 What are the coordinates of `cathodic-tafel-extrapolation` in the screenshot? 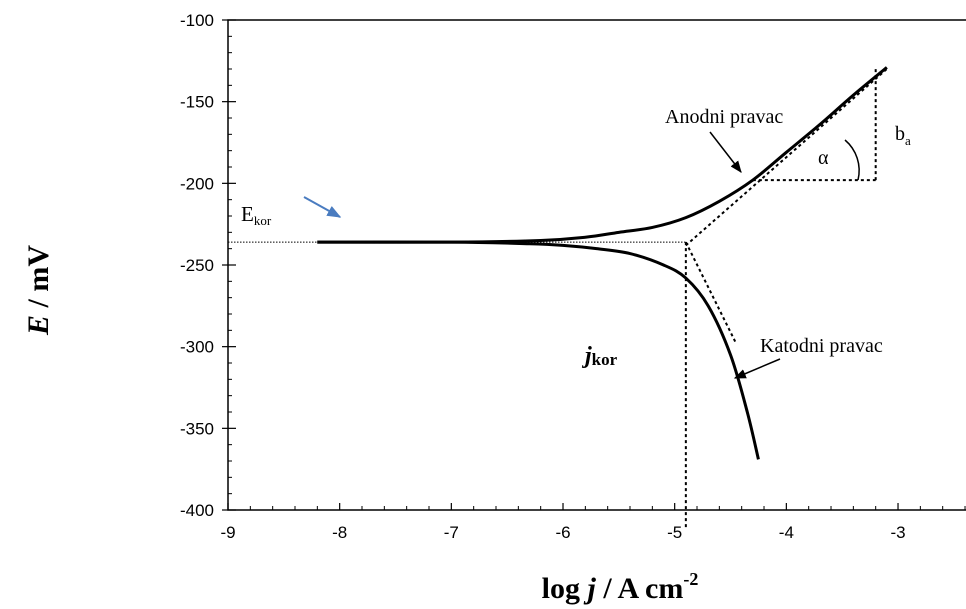 It's located at (710, 292).